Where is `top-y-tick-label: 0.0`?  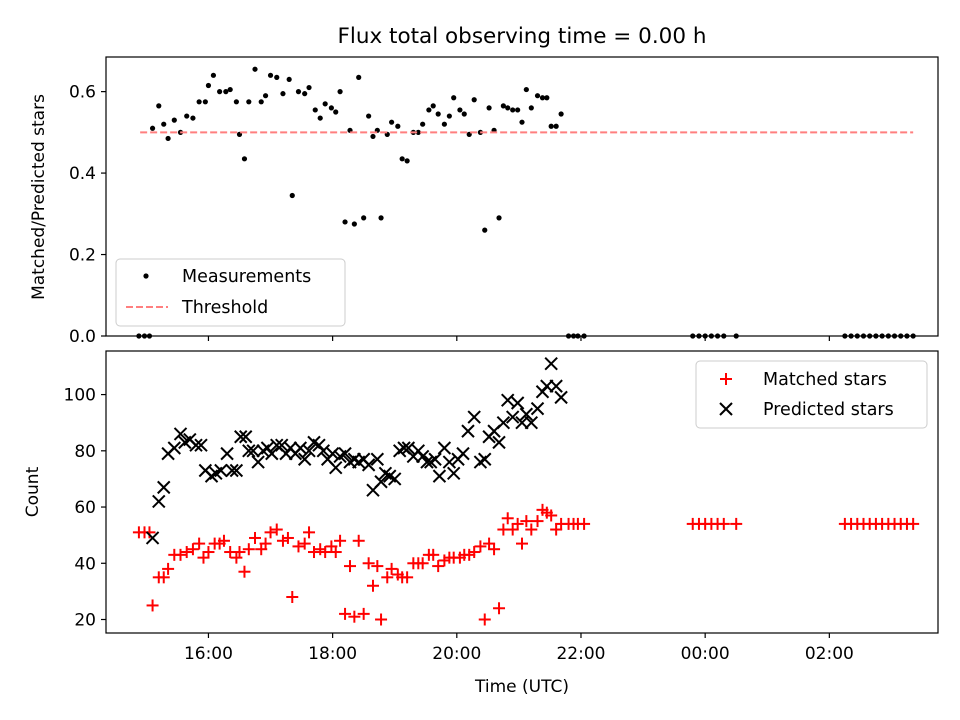 top-y-tick-label: 0.0 is located at coordinates (82, 337).